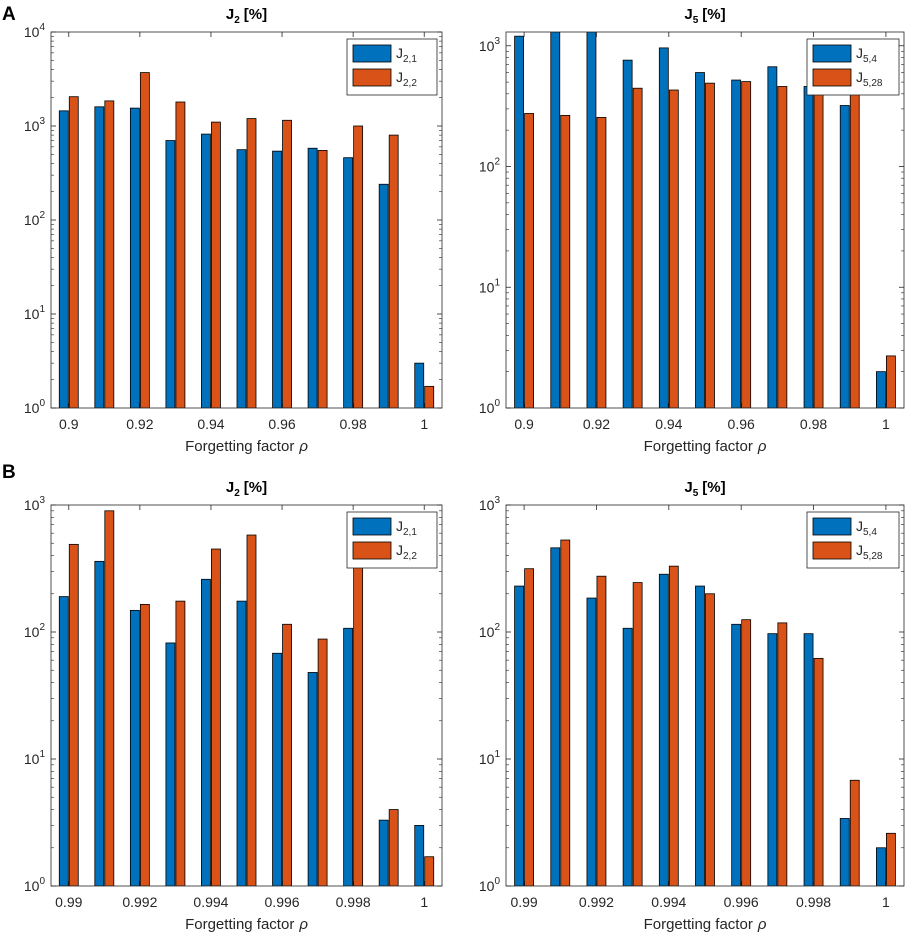 This screenshot has height=936, width=913. I want to click on chart-title: J5 [%], so click(704, 16).